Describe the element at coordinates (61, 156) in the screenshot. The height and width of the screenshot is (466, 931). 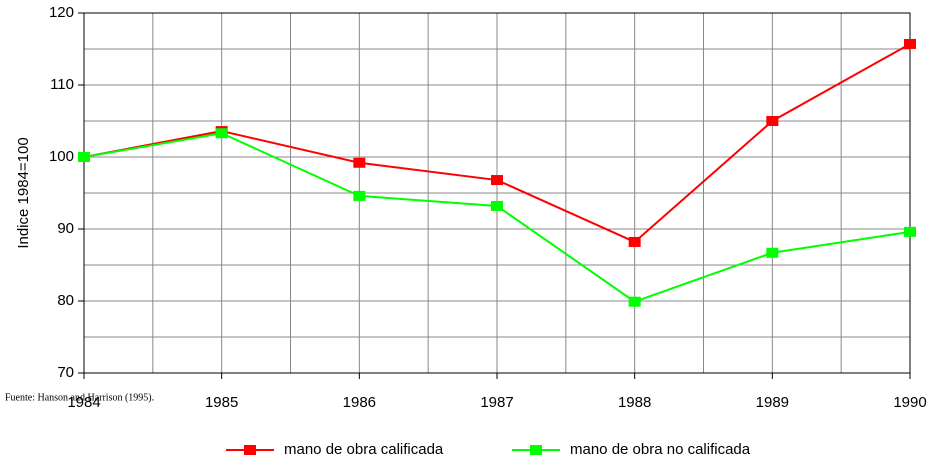
I see `y-tick-label: 100` at that location.